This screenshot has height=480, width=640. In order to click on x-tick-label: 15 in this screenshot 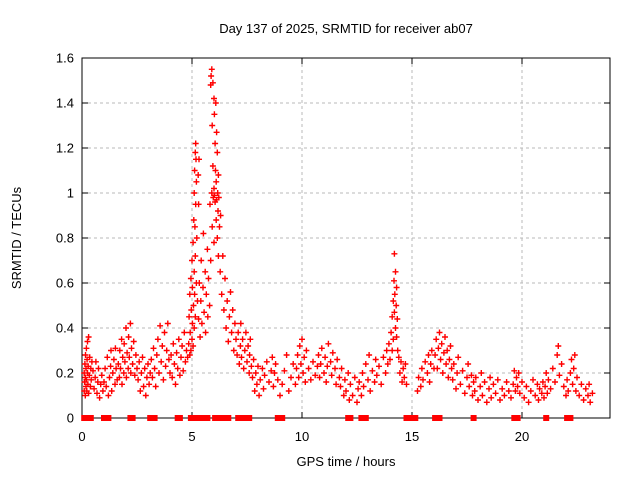, I will do `click(412, 436)`.